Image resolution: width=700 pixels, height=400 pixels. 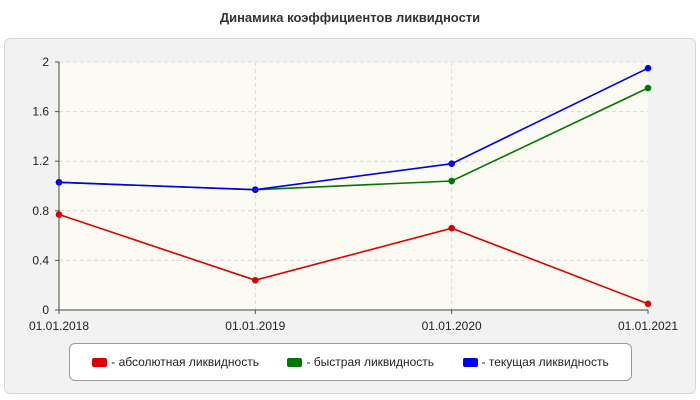 What do you see at coordinates (45, 310) in the screenshot?
I see `y-tick-label: 0` at bounding box center [45, 310].